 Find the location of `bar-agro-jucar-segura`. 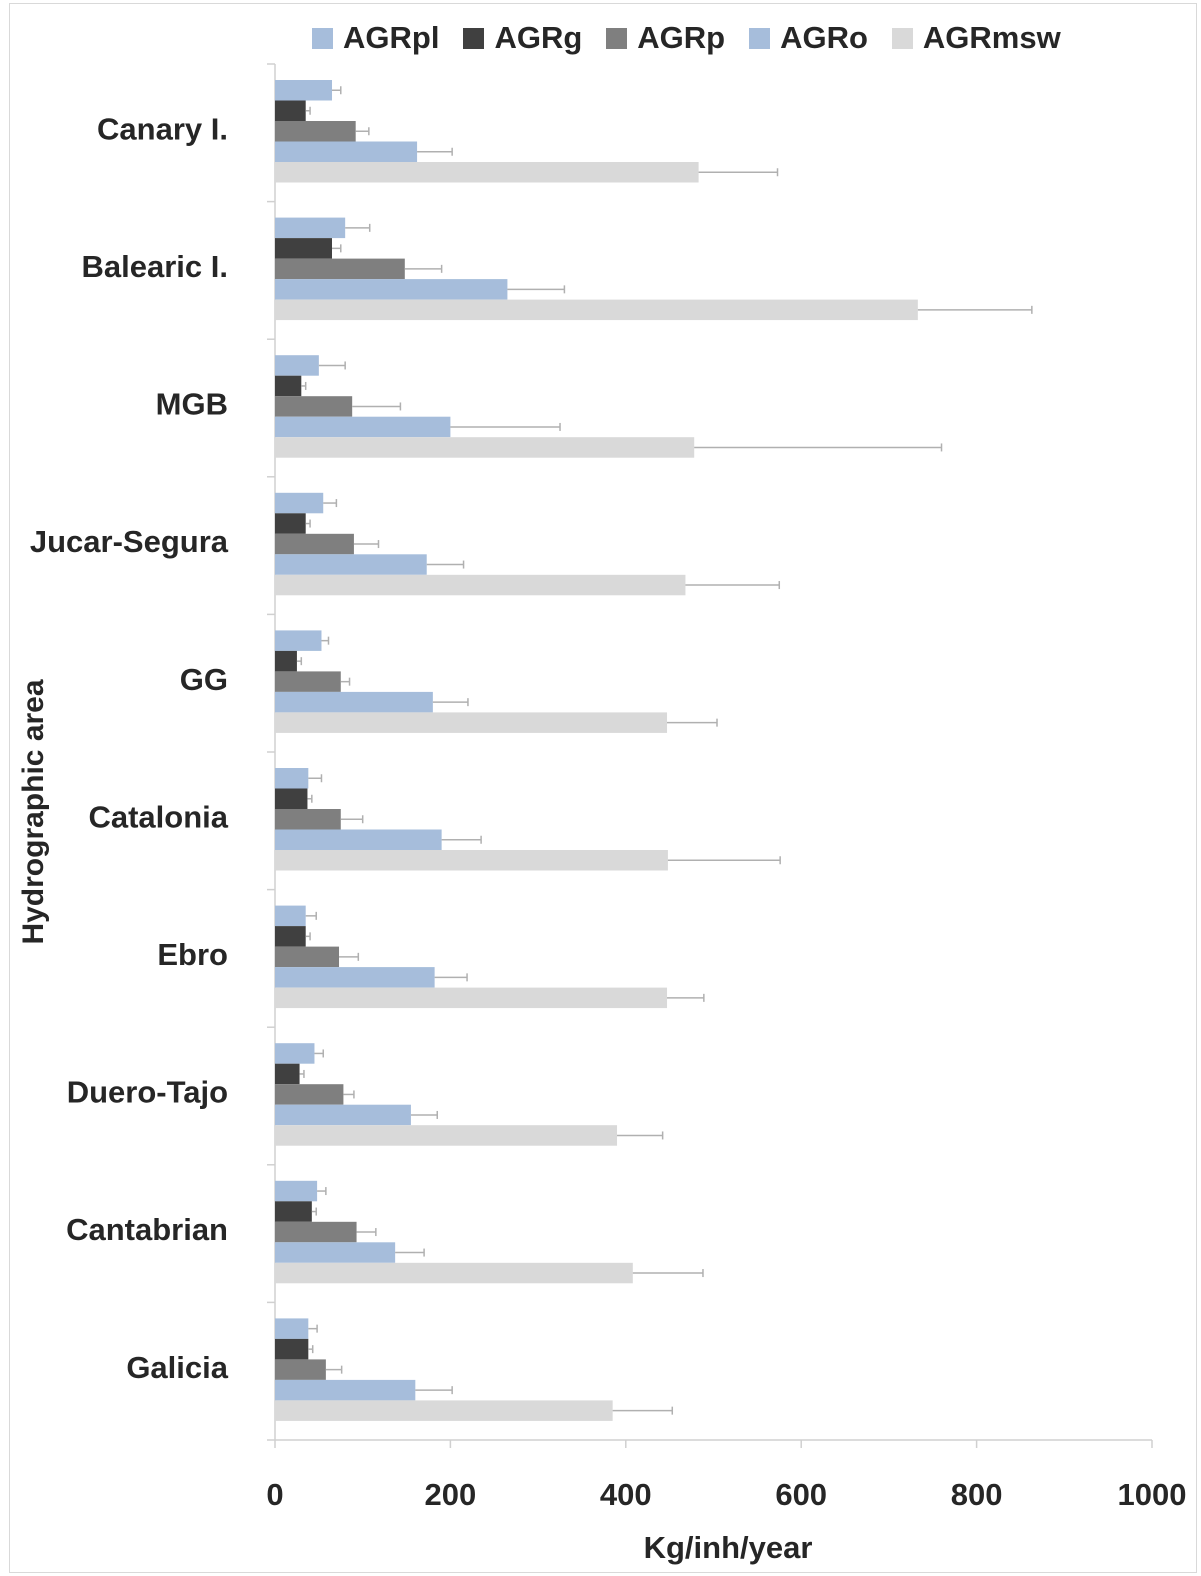

bar-agro-jucar-segura is located at coordinates (351, 564).